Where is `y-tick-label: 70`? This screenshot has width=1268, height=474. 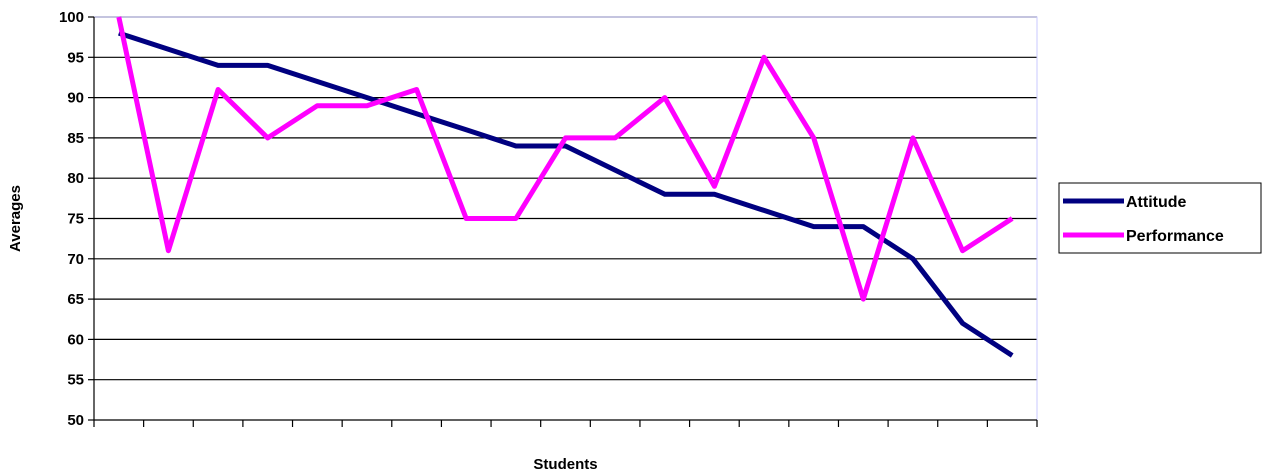 y-tick-label: 70 is located at coordinates (75, 259).